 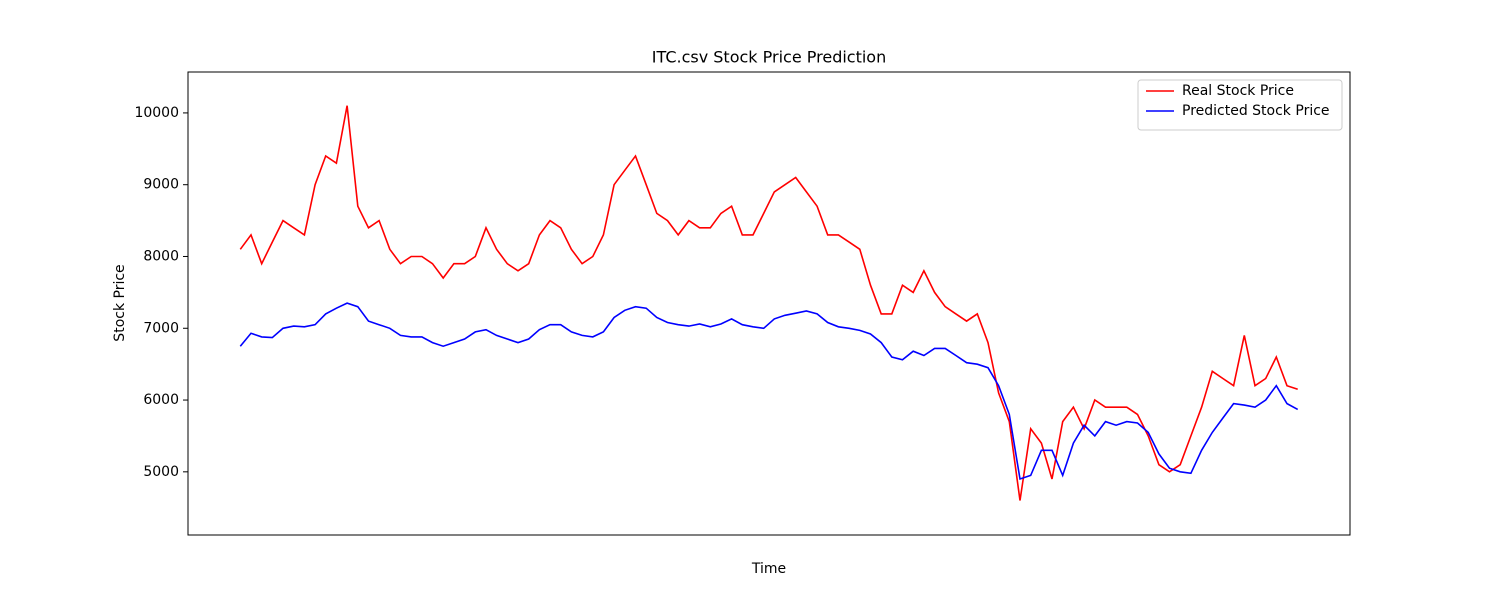 What do you see at coordinates (1256, 111) in the screenshot?
I see `legend-label: Predicted Stock Price` at bounding box center [1256, 111].